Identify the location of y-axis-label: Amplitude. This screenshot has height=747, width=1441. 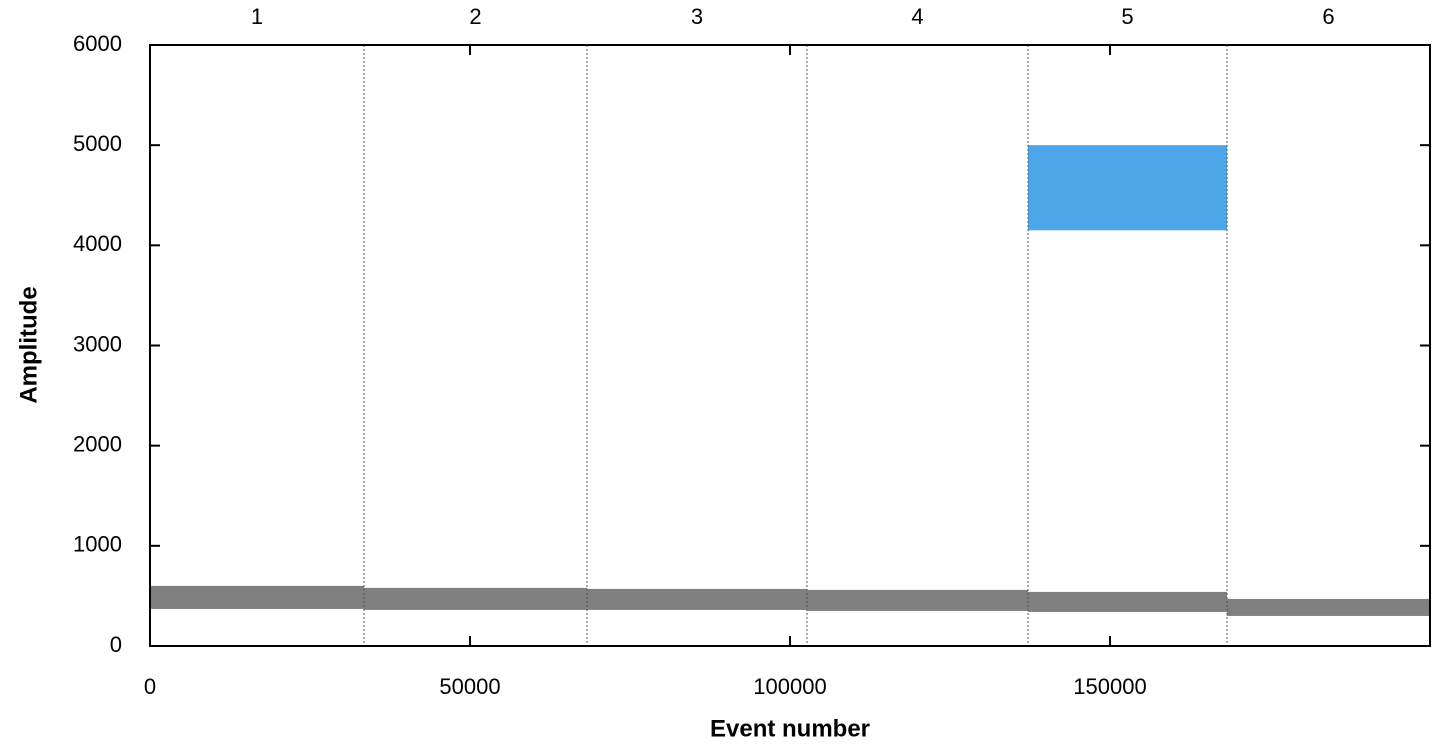
(28, 344).